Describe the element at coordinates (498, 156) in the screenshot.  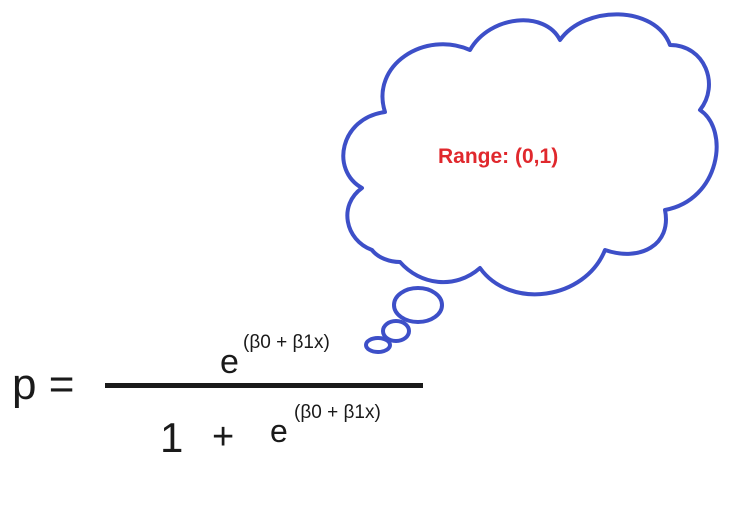
I see `range-annotation: Range: (0,1)` at that location.